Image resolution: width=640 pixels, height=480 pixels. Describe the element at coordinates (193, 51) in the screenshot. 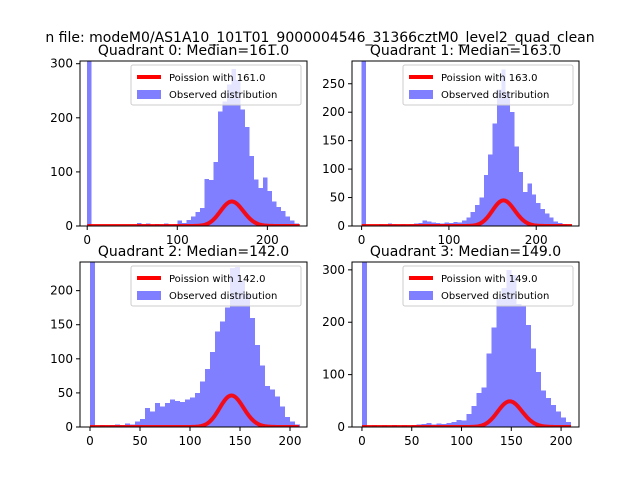

I see `subplot-title: Quadrant 0: Median=161.0` at that location.